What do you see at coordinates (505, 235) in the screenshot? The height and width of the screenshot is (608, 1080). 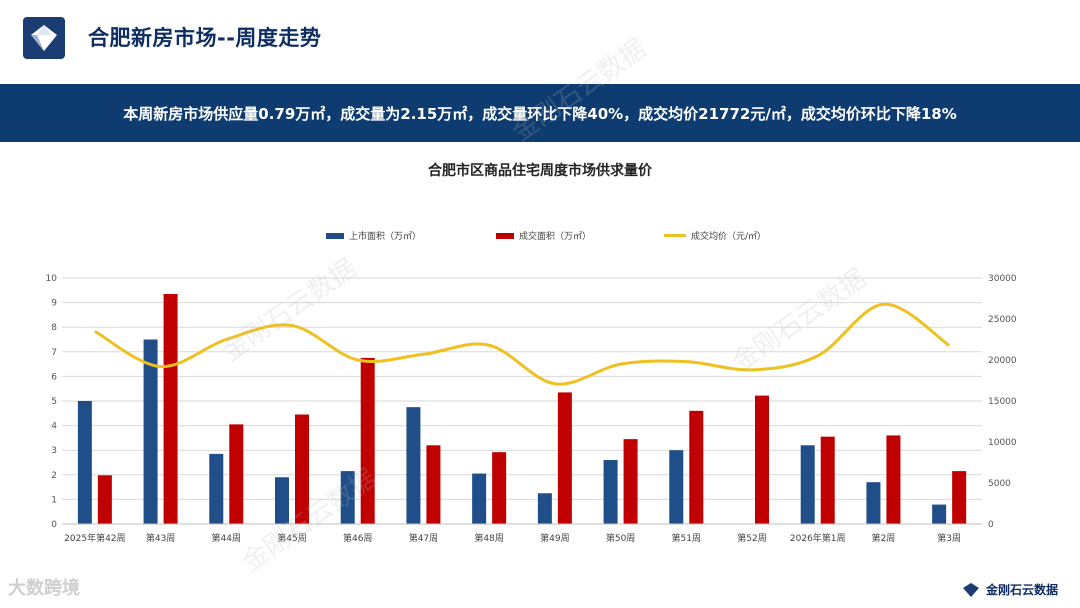 I see `legend-swatch-deal` at bounding box center [505, 235].